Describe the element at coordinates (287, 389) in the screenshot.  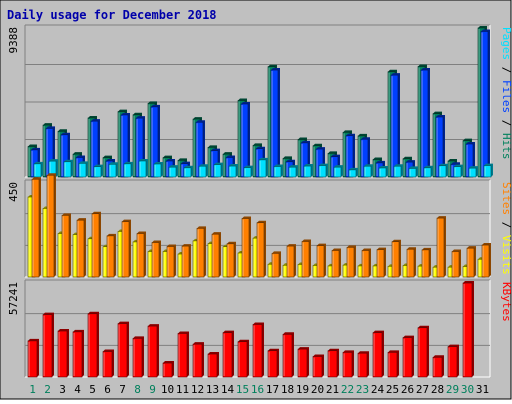
I see `x-tick-label: 18` at that location.